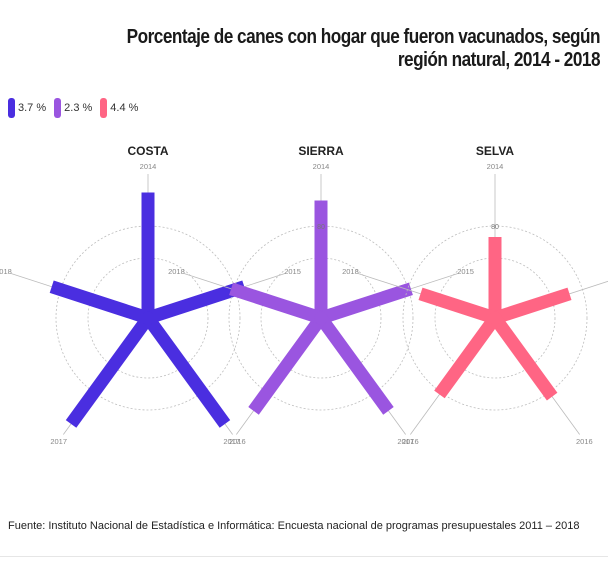  What do you see at coordinates (304, 556) in the screenshot?
I see `divider` at bounding box center [304, 556].